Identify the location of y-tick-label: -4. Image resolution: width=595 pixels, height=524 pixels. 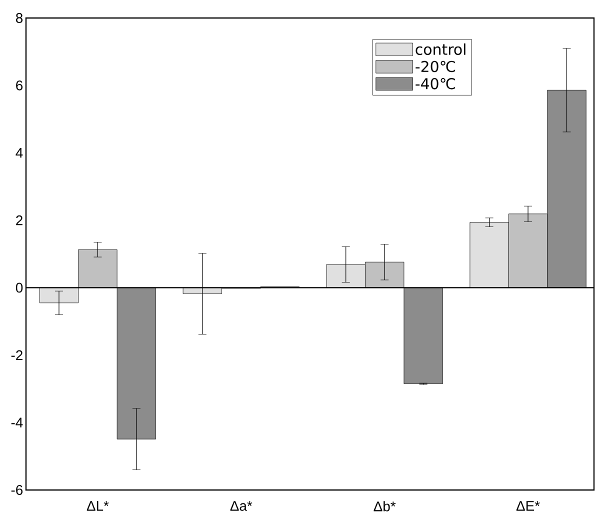
(17, 423).